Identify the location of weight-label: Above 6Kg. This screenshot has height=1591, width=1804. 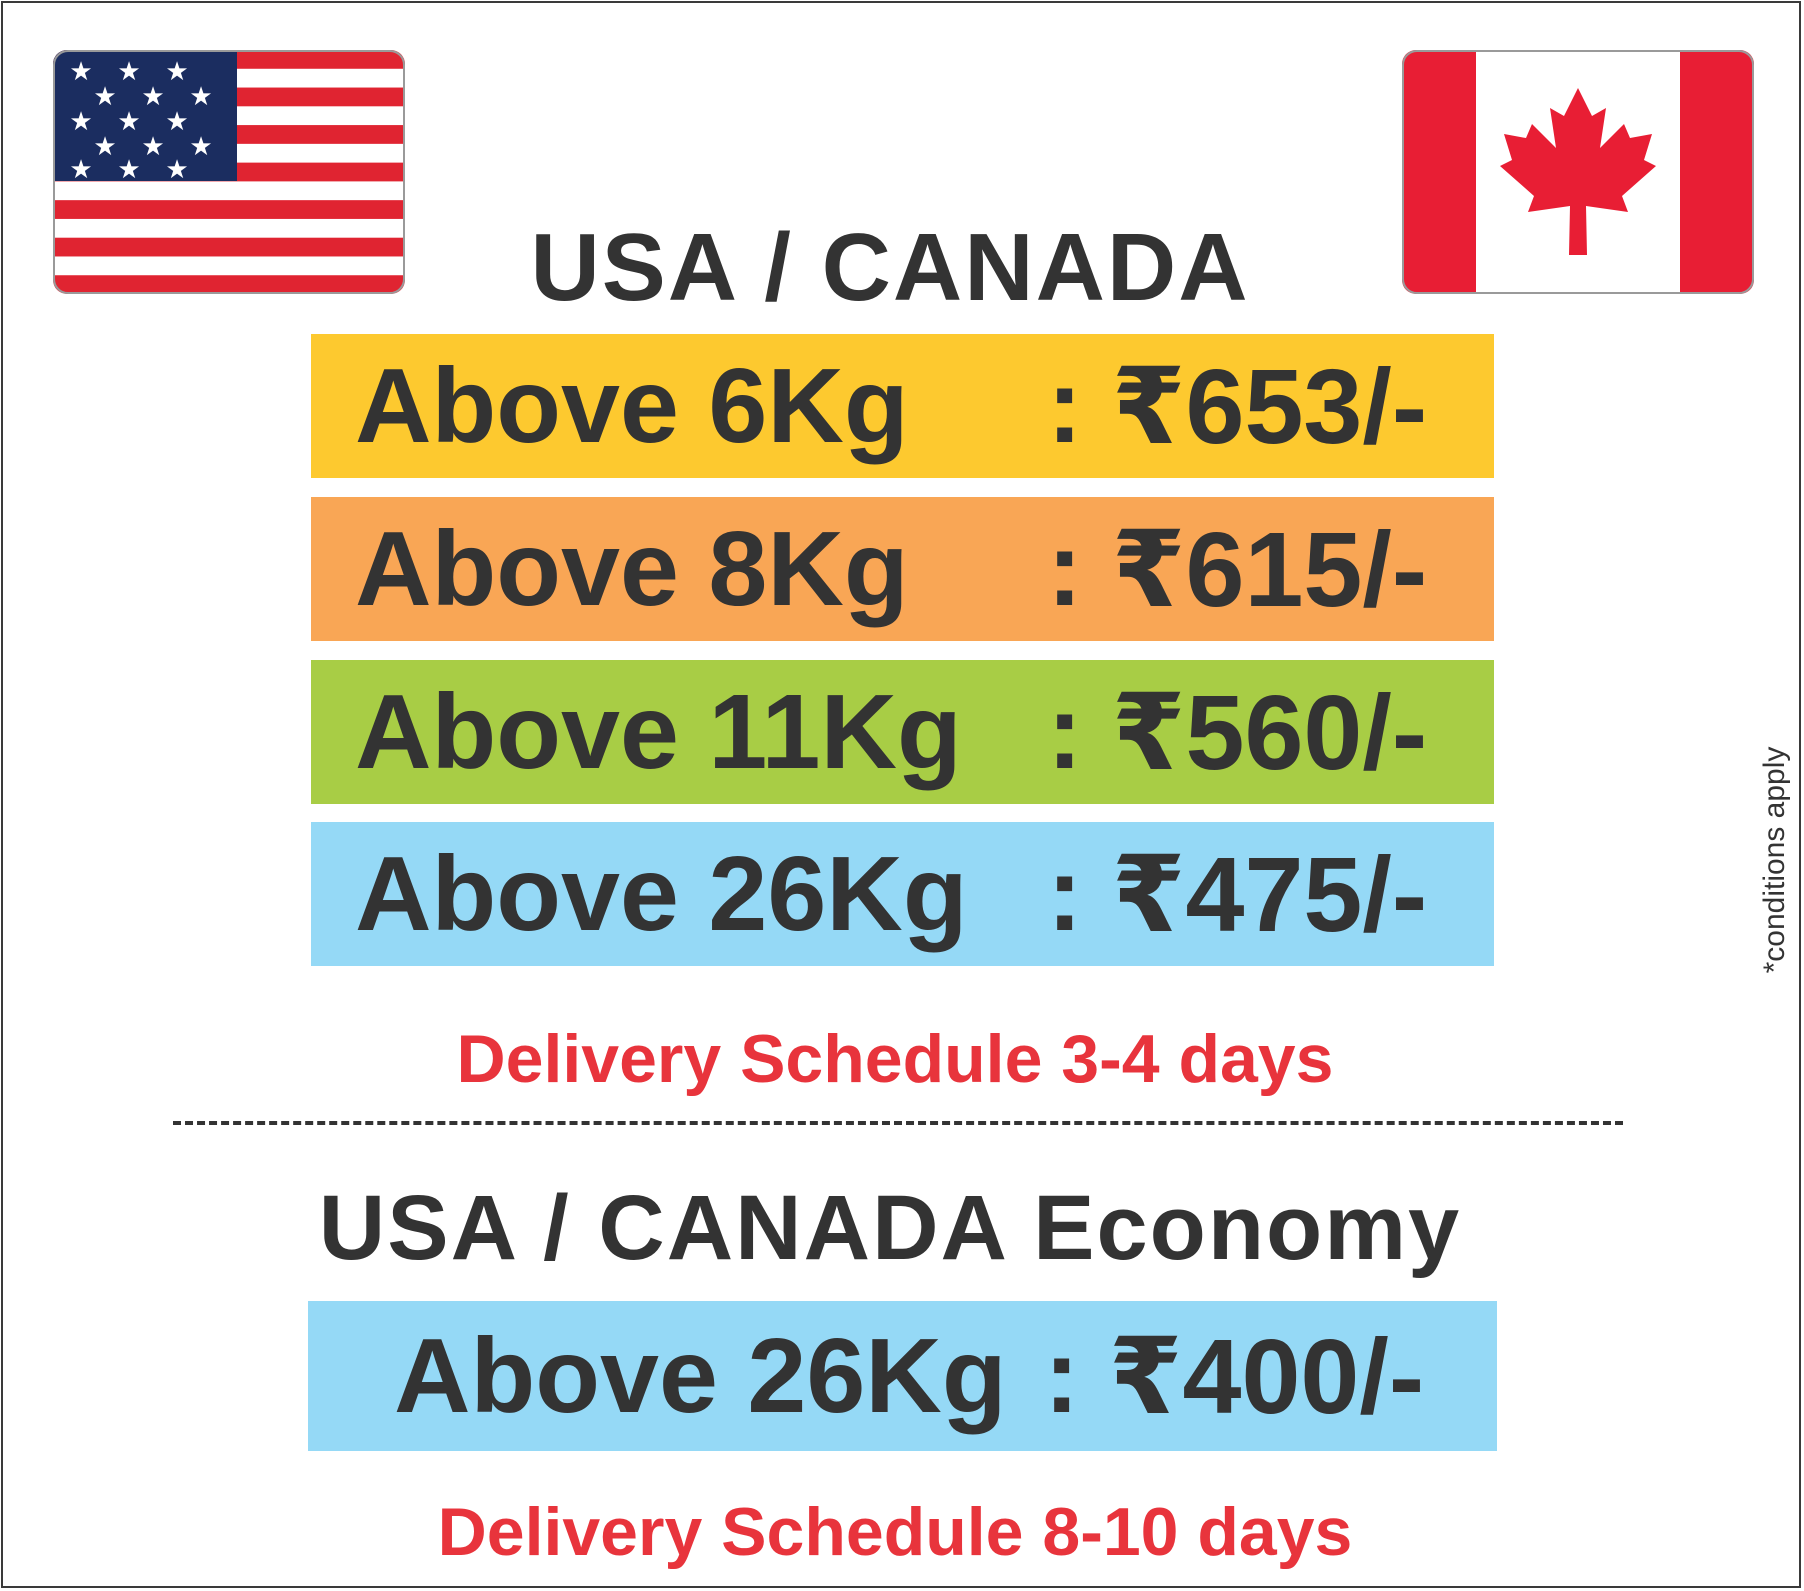
(632, 405).